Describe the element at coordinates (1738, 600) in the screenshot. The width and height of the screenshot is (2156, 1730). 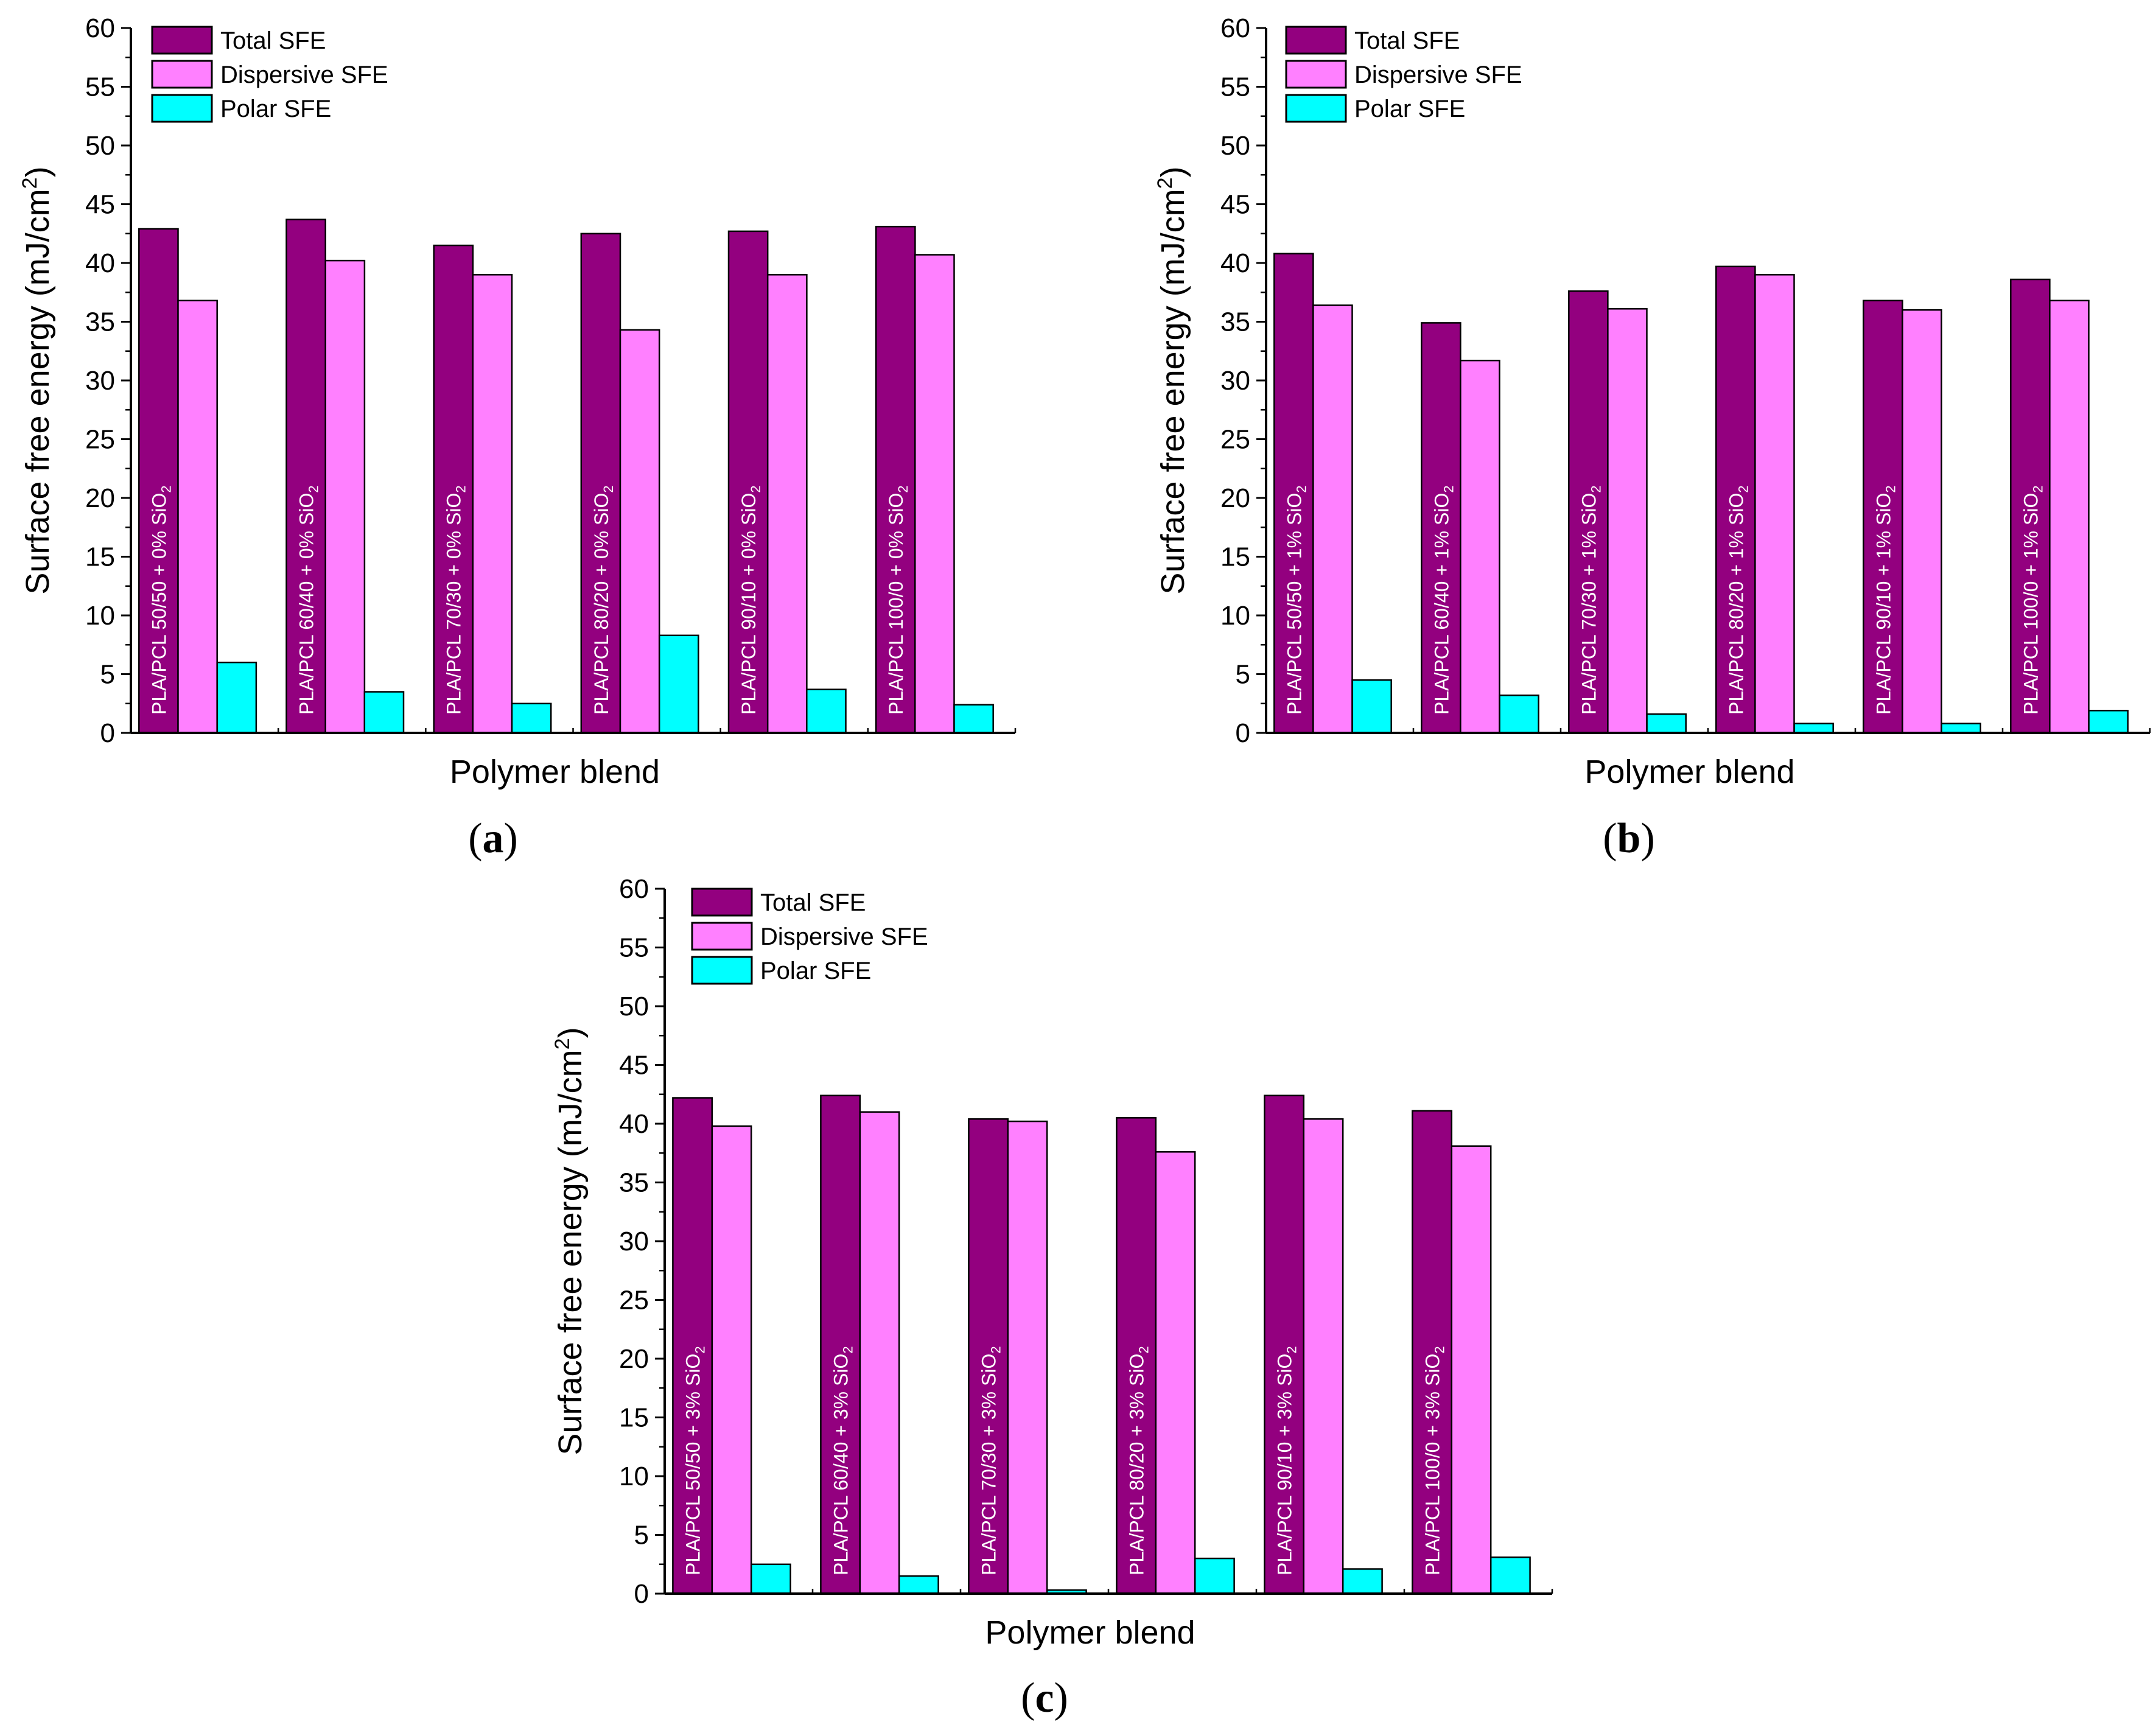
I see `category-label-4: PLA/PCL 80/20 + 1% SiO2` at that location.